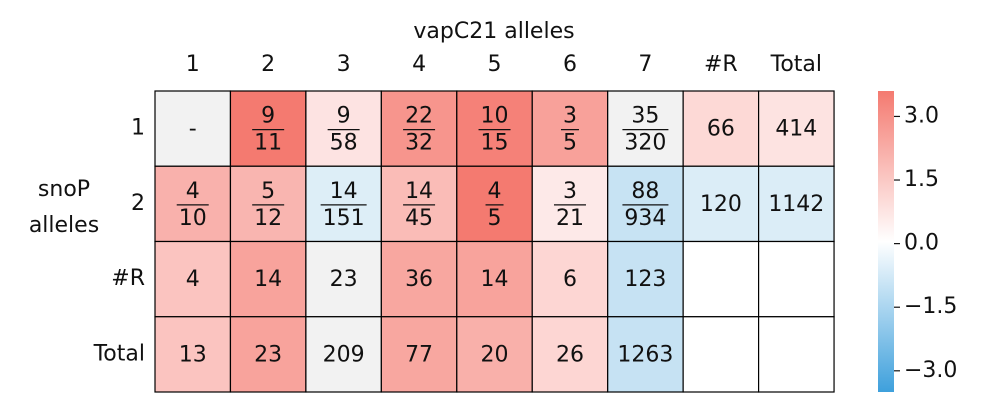  What do you see at coordinates (921, 243) in the screenshot?
I see `colorbar-tick-label: 0.0` at bounding box center [921, 243].